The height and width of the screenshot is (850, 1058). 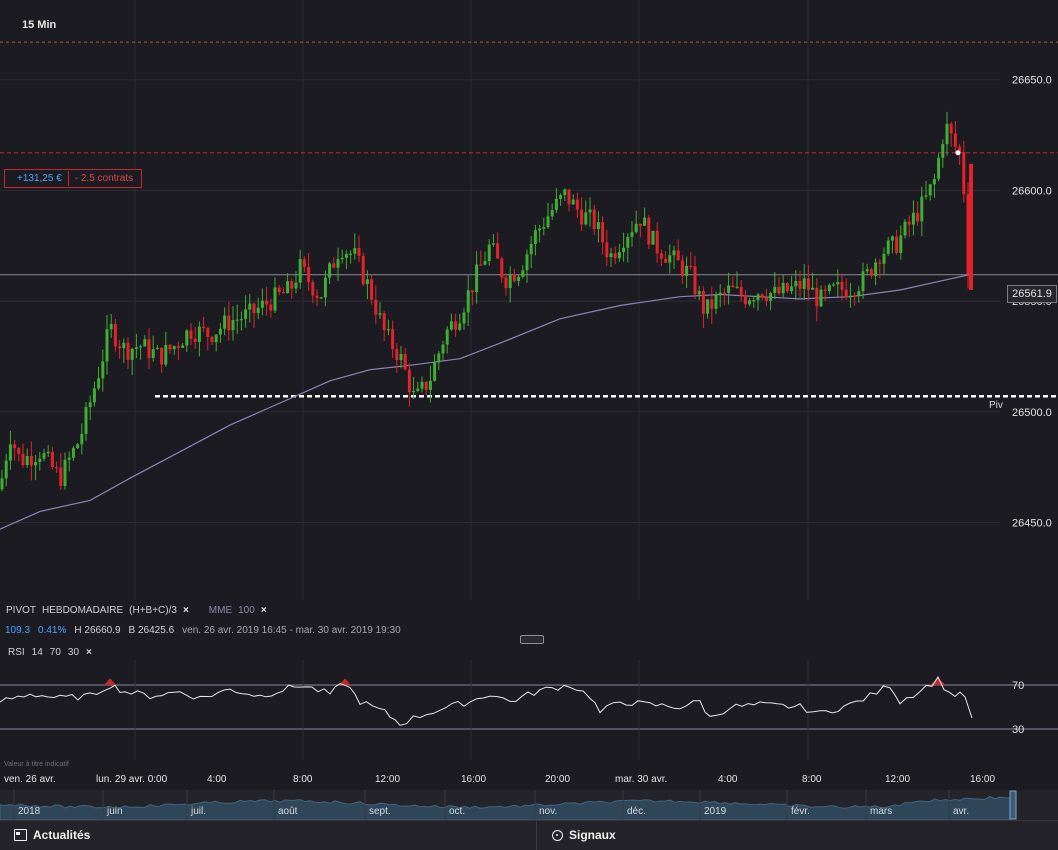 What do you see at coordinates (89, 652) in the screenshot?
I see `remove-rsi-icon: ×` at bounding box center [89, 652].